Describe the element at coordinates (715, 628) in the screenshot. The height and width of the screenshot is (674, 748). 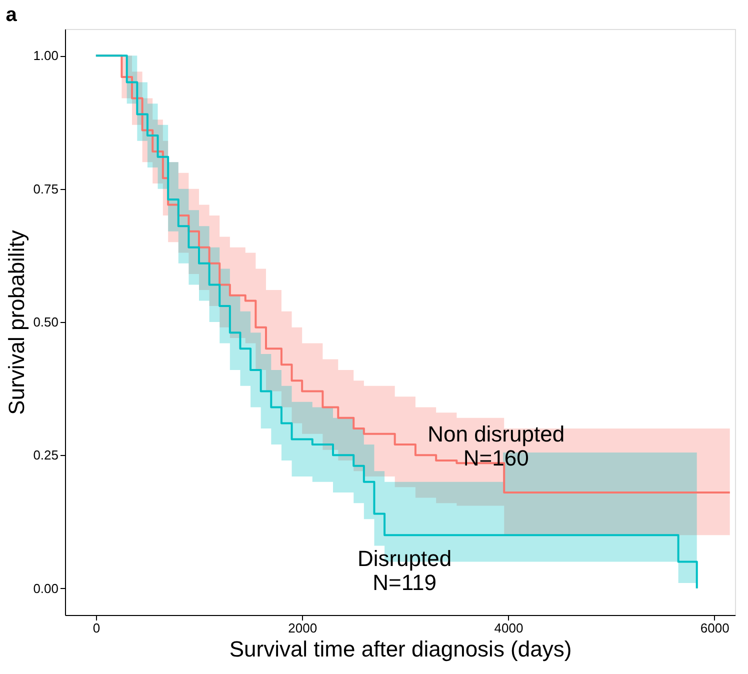
I see `x-tick-label: 6000` at that location.